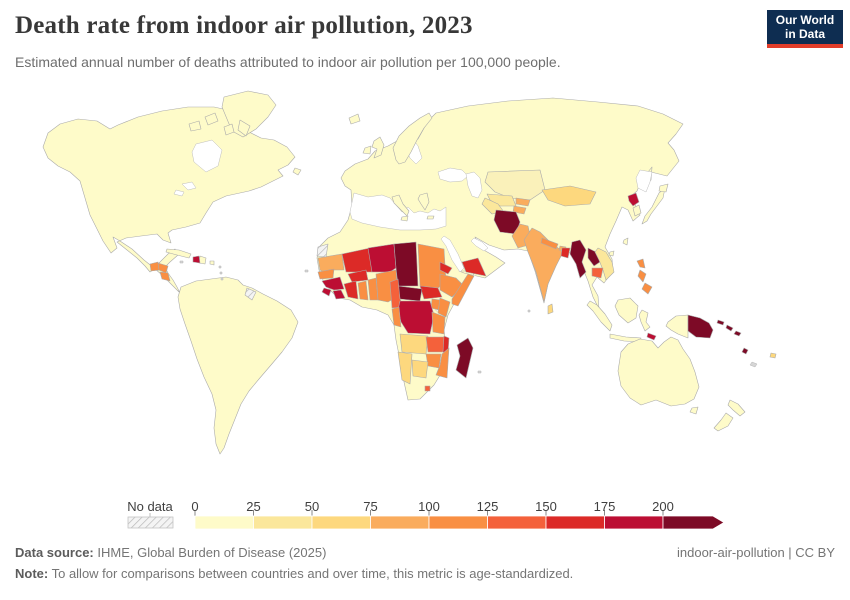 Image resolution: width=850 pixels, height=600 pixels. I want to click on country-south-korea, so click(637, 210).